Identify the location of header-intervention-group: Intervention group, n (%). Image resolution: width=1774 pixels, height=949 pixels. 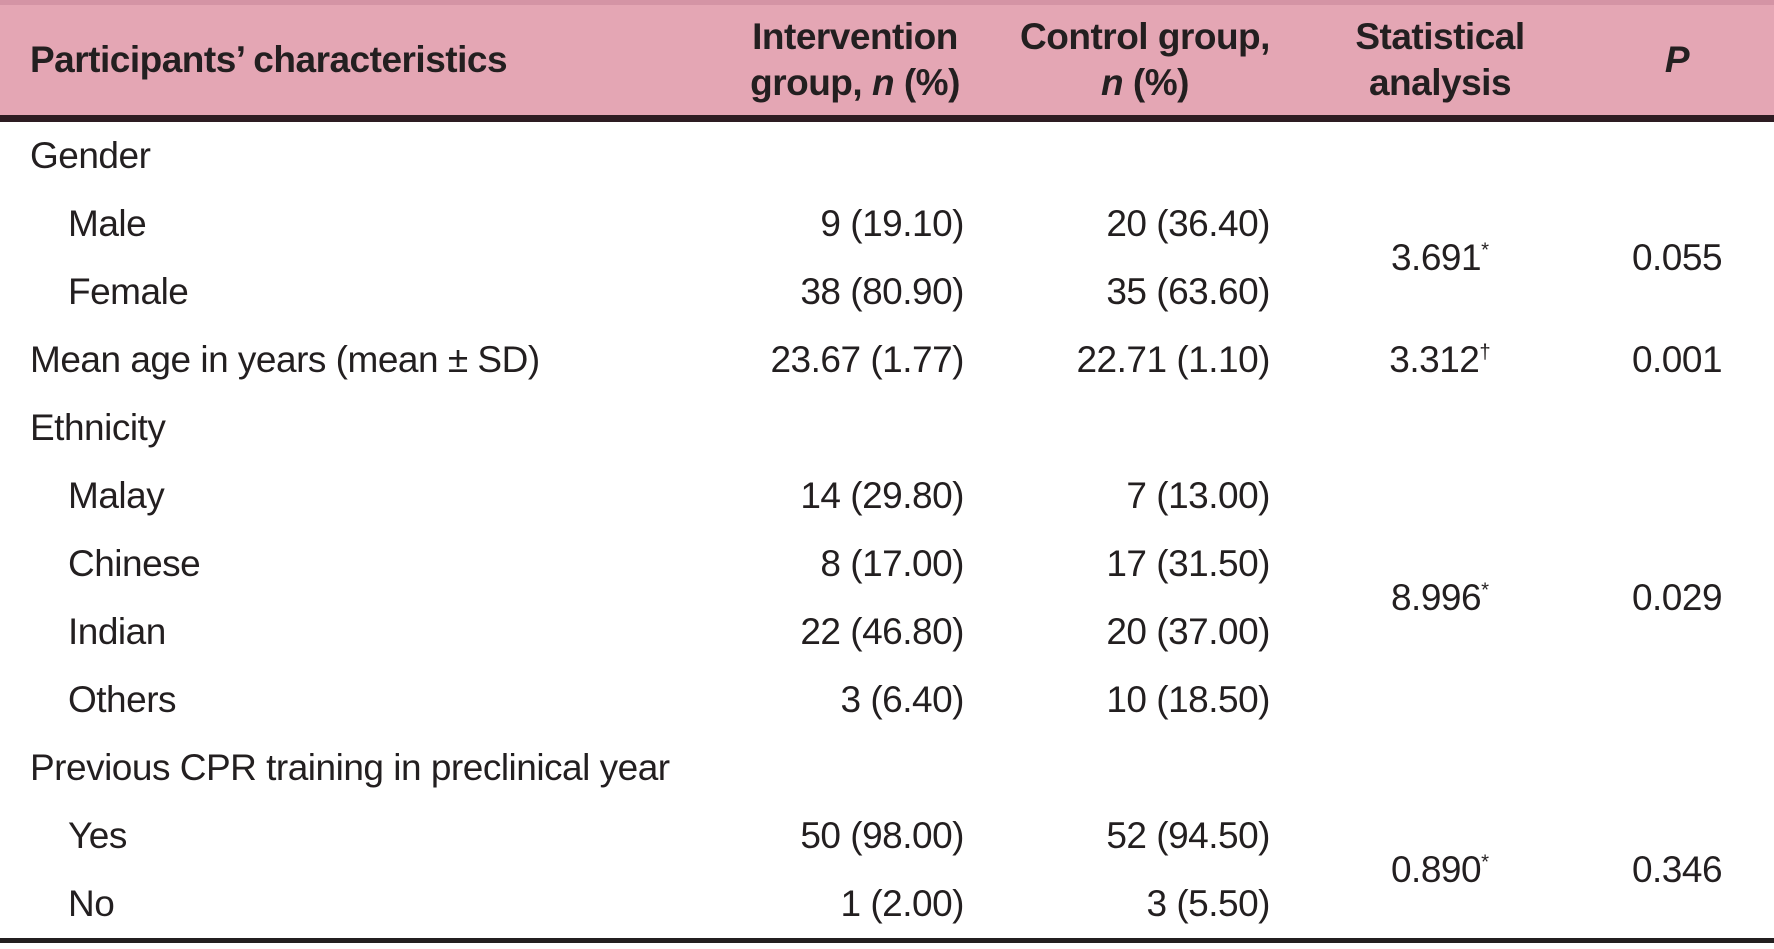
(855, 61).